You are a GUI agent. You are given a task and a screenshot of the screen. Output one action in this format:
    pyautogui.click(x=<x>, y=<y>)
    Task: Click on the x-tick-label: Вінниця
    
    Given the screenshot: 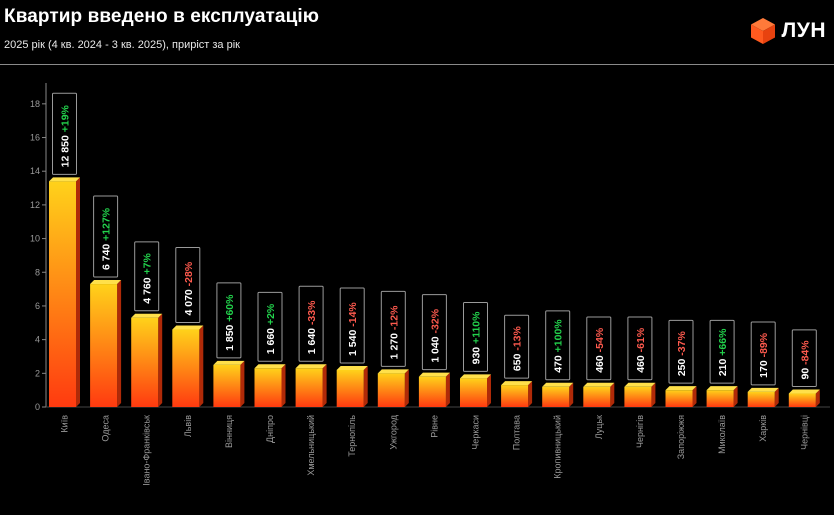 What is the action you would take?
    pyautogui.click(x=229, y=431)
    